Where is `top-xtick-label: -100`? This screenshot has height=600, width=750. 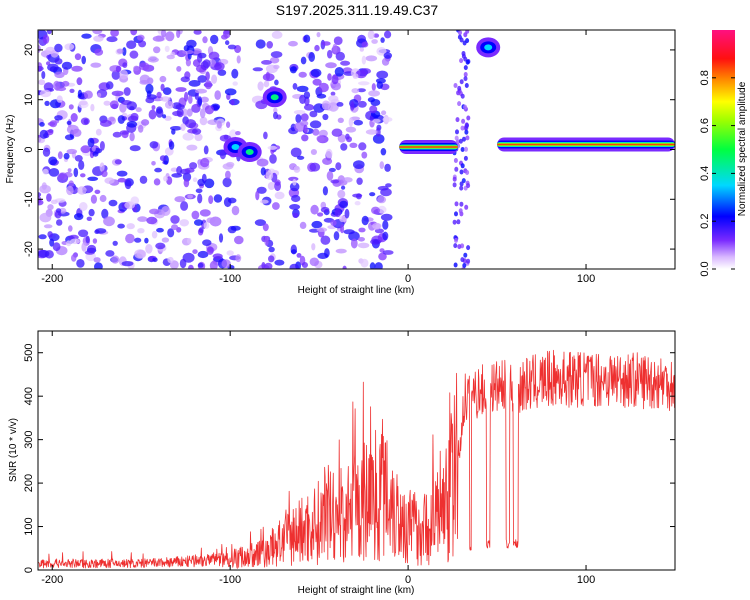 top-xtick-label: -100 is located at coordinates (230, 279).